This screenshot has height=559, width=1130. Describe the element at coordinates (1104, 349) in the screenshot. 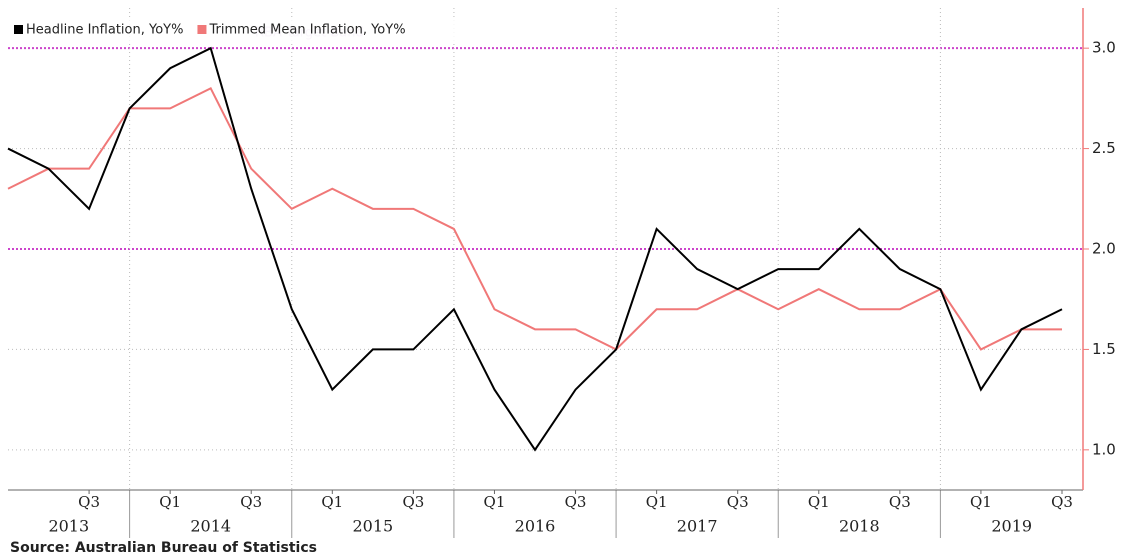

I see `y-tick-label: 1.5` at that location.